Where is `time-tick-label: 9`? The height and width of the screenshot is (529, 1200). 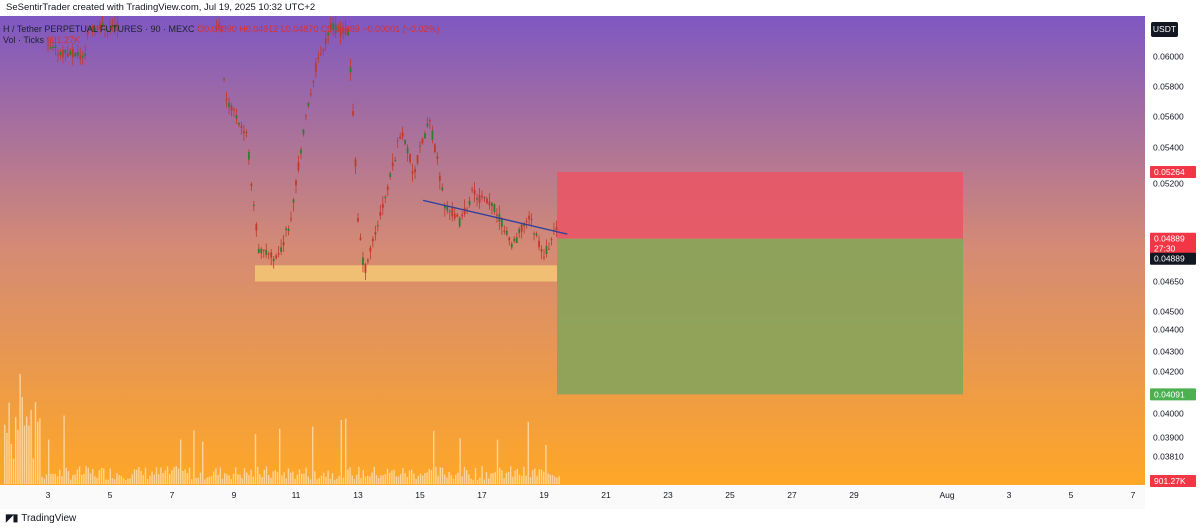 time-tick-label: 9 is located at coordinates (234, 495).